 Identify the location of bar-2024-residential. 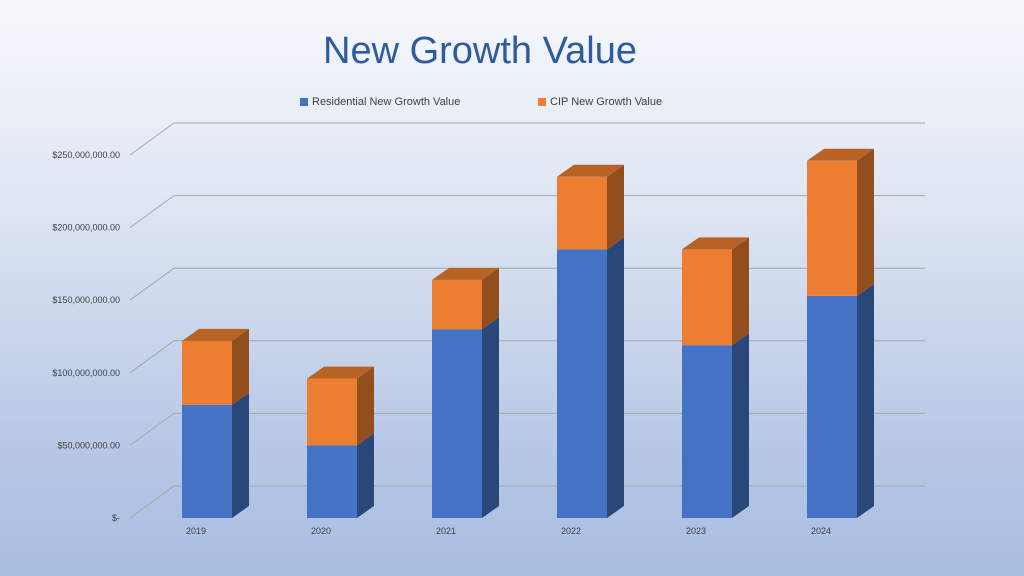
(832, 406).